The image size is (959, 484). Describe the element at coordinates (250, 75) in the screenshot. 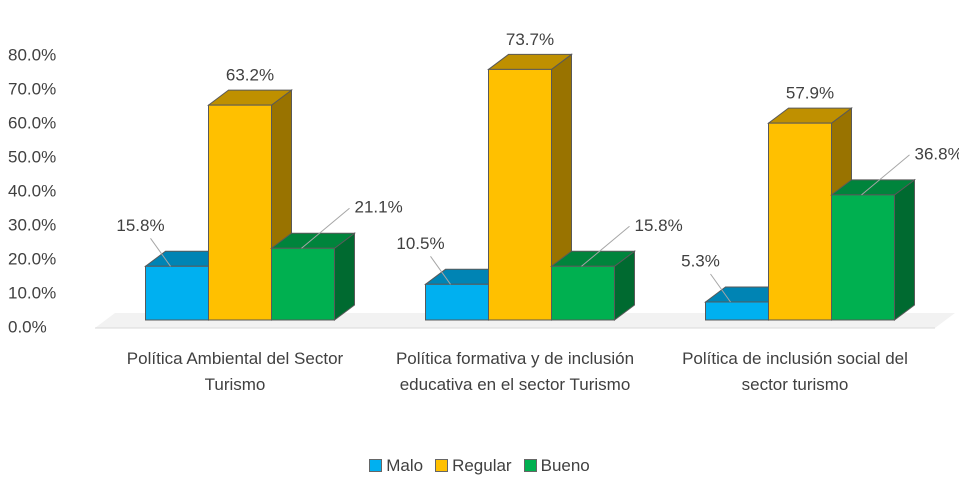

I see `data-label: 63.2%` at that location.